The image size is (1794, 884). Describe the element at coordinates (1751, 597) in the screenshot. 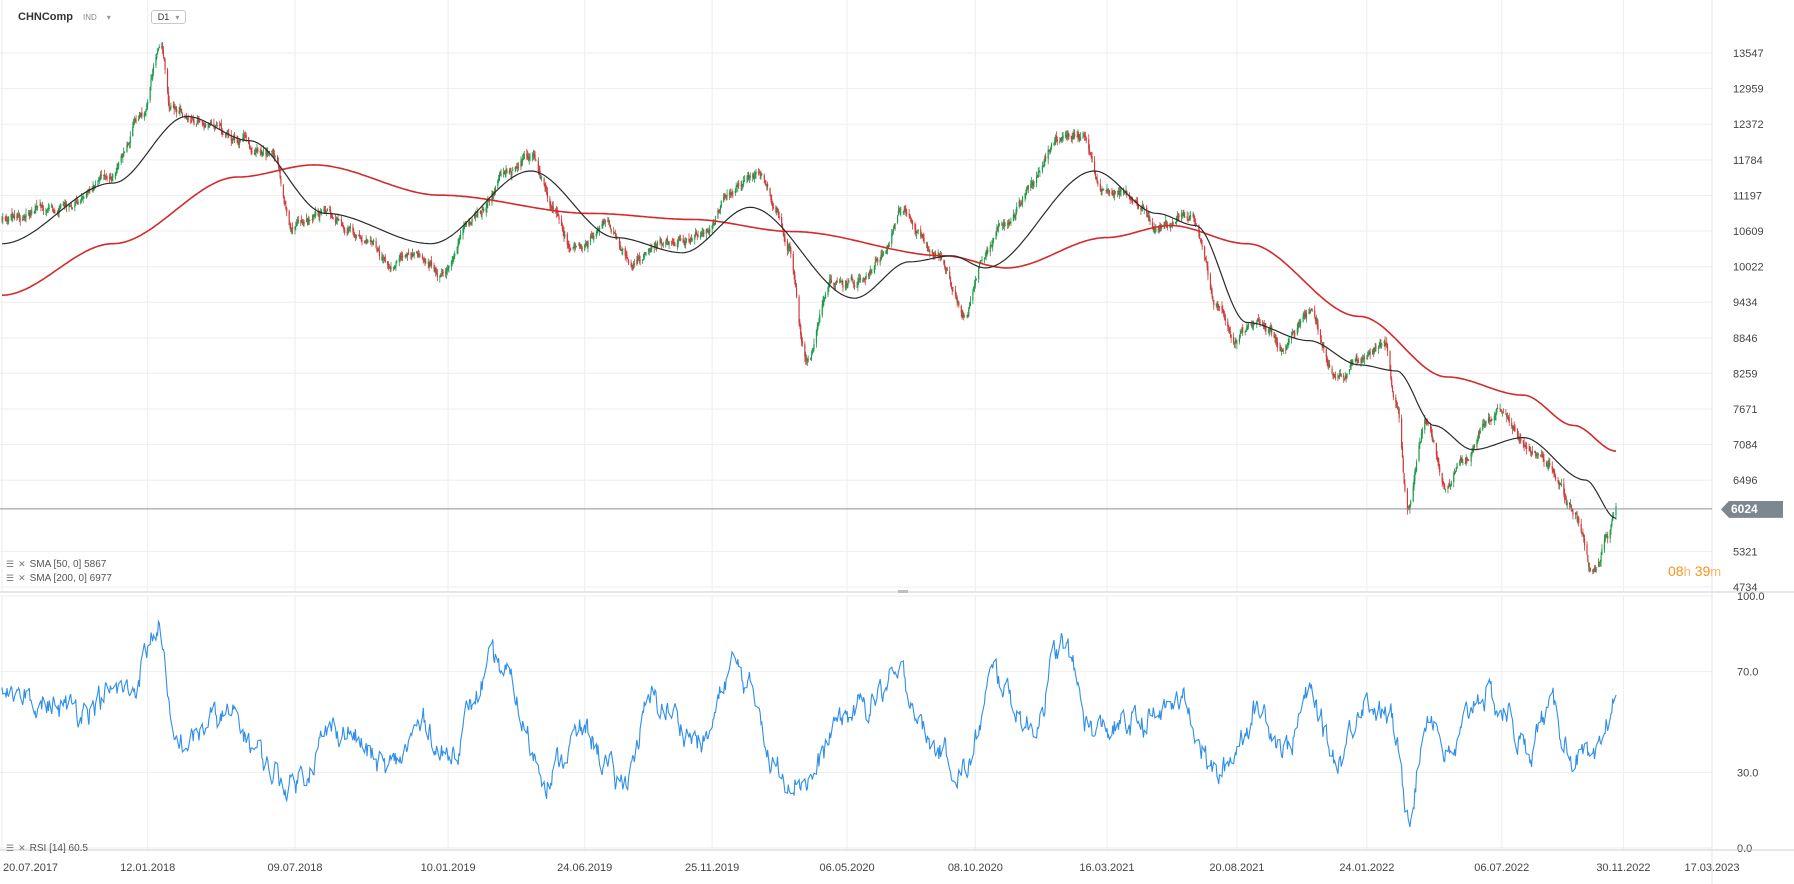

I see `rsi-tick-label: 100.0` at that location.